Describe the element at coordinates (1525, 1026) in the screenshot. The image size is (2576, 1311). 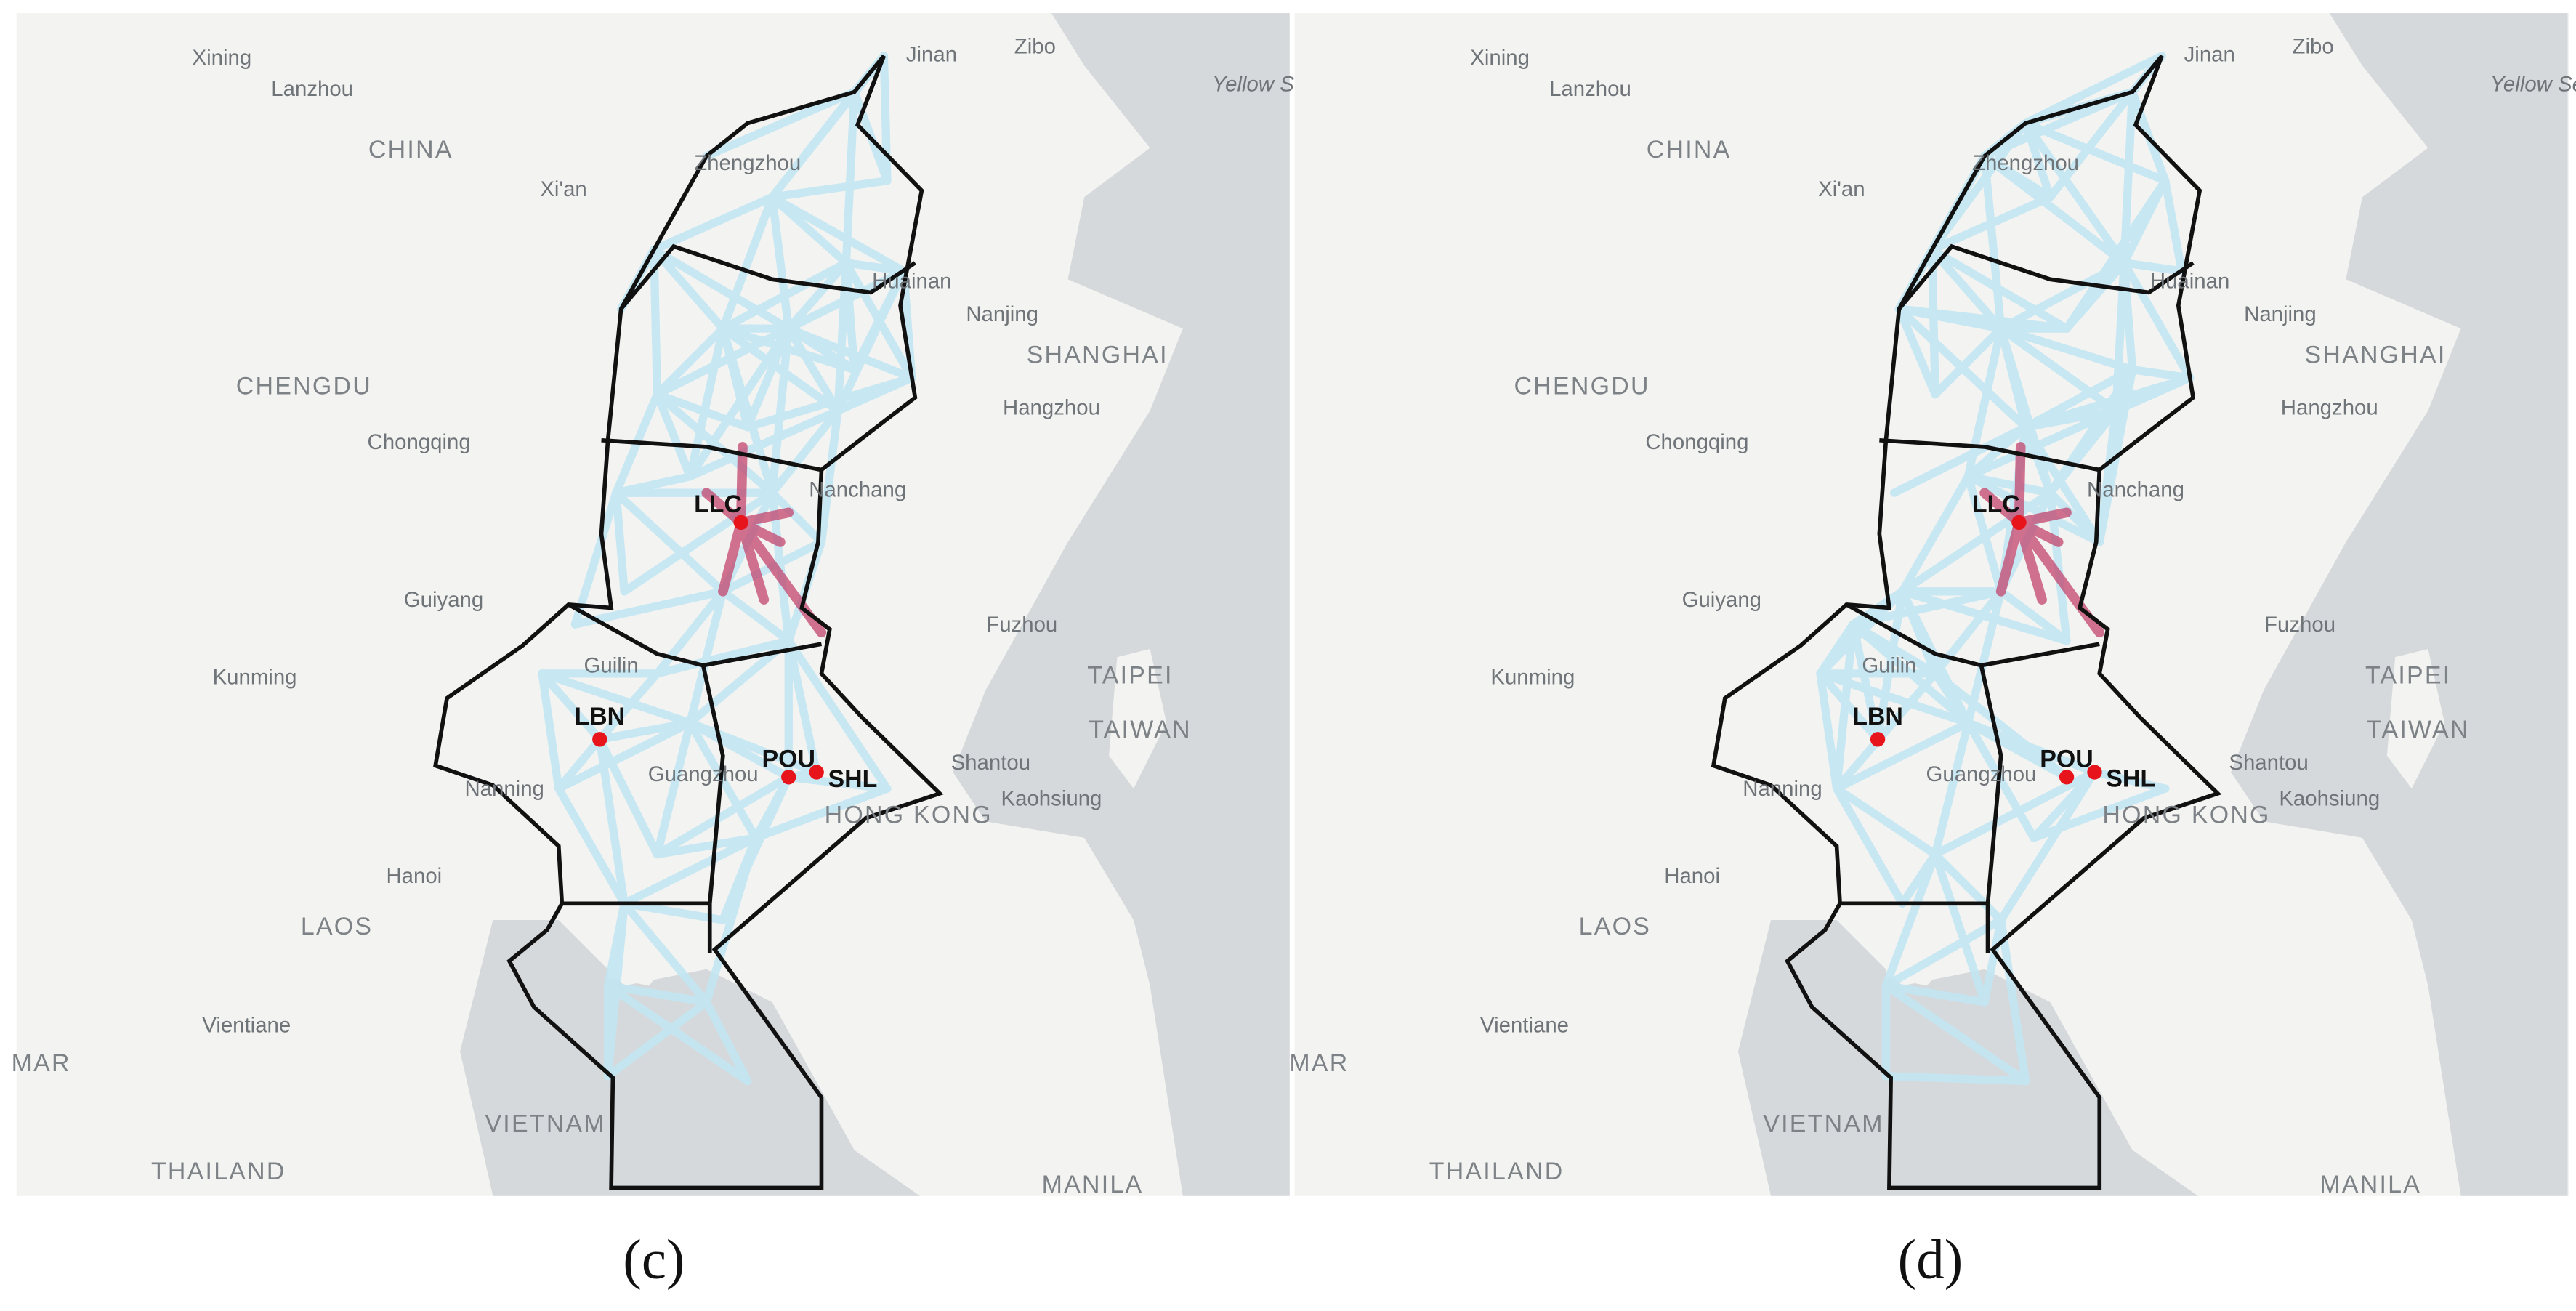
I see `place-label: Vientiane` at that location.